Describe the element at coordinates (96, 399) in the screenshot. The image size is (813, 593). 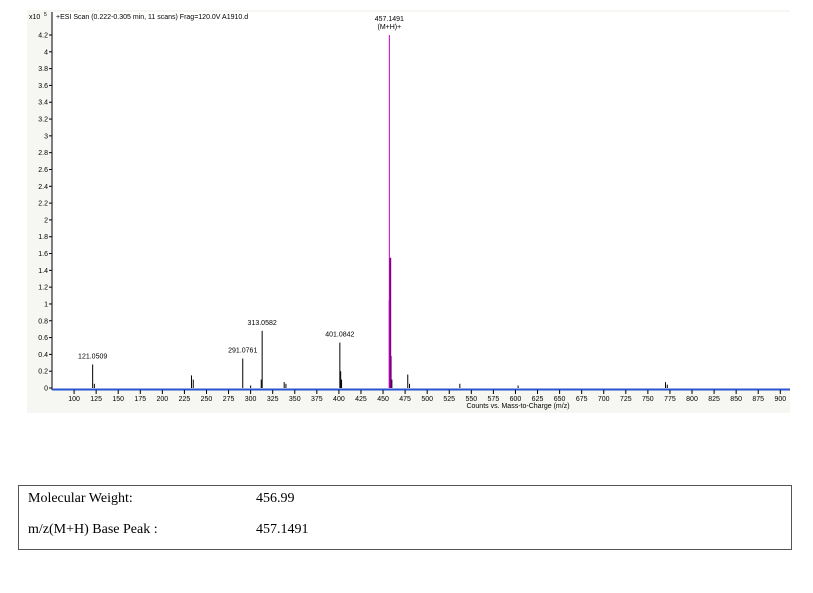
I see `x-tick-label: 125` at that location.